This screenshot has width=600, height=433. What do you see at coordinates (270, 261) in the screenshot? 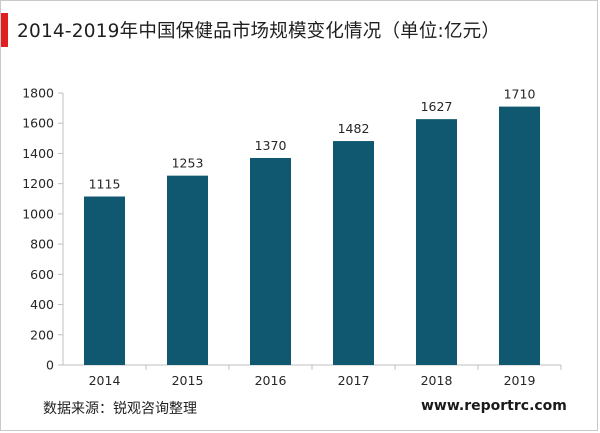
I see `bar-2016` at bounding box center [270, 261].